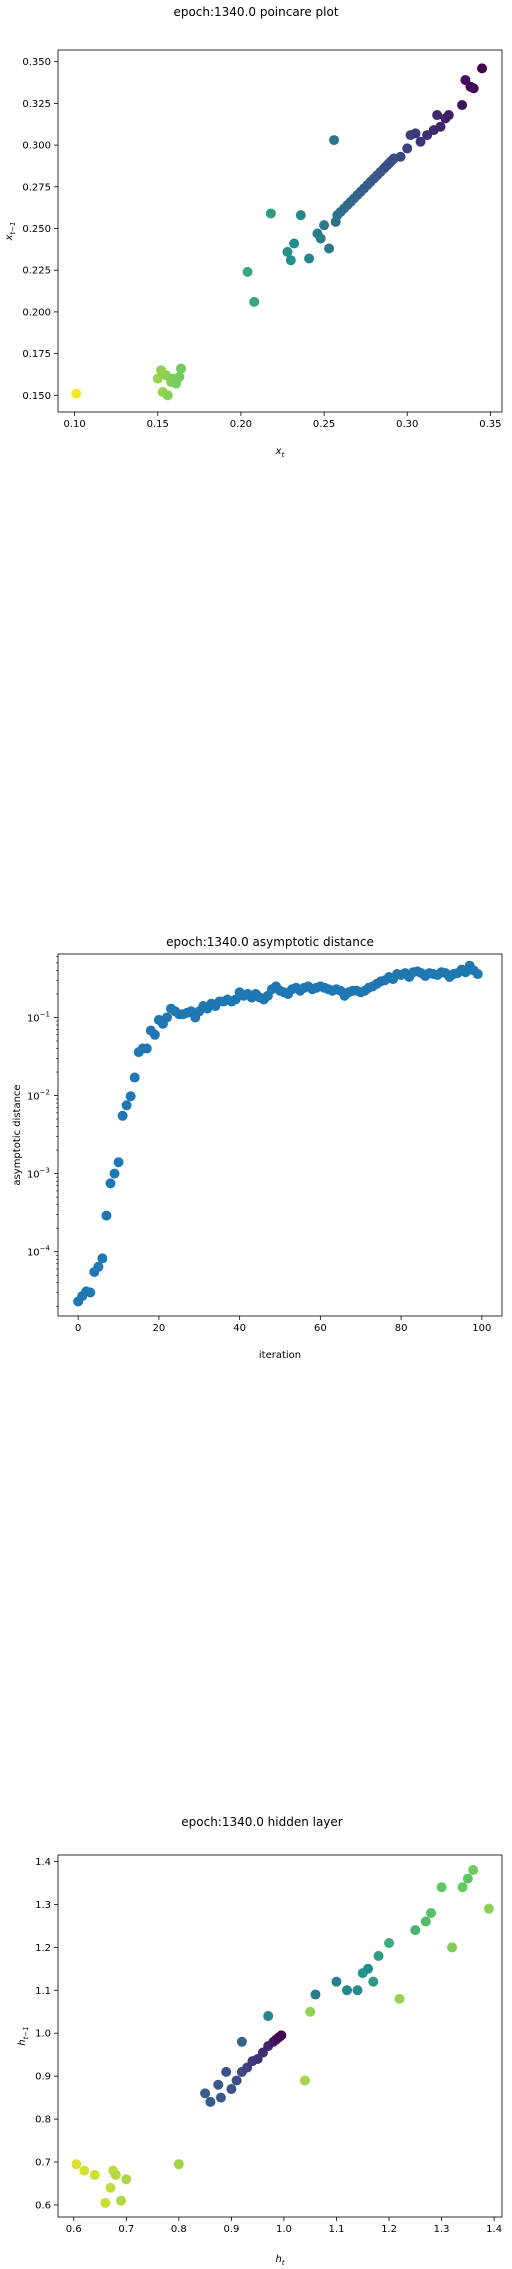 This screenshot has width=512, height=2269. What do you see at coordinates (401, 1328) in the screenshot?
I see `x-tick-label: 80` at bounding box center [401, 1328].